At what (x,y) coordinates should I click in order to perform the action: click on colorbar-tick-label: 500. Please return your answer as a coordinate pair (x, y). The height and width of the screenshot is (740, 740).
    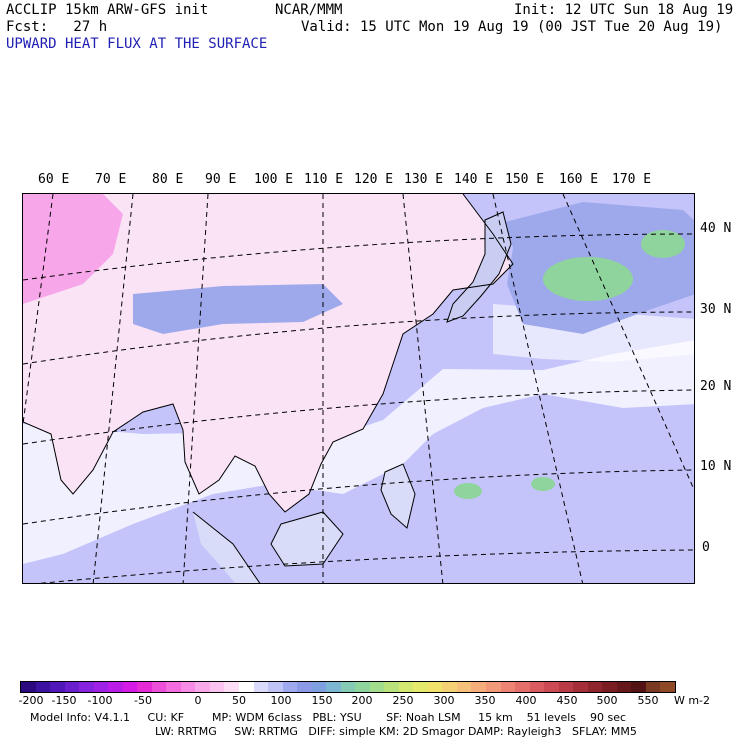
    Looking at the image, I should click on (607, 700).